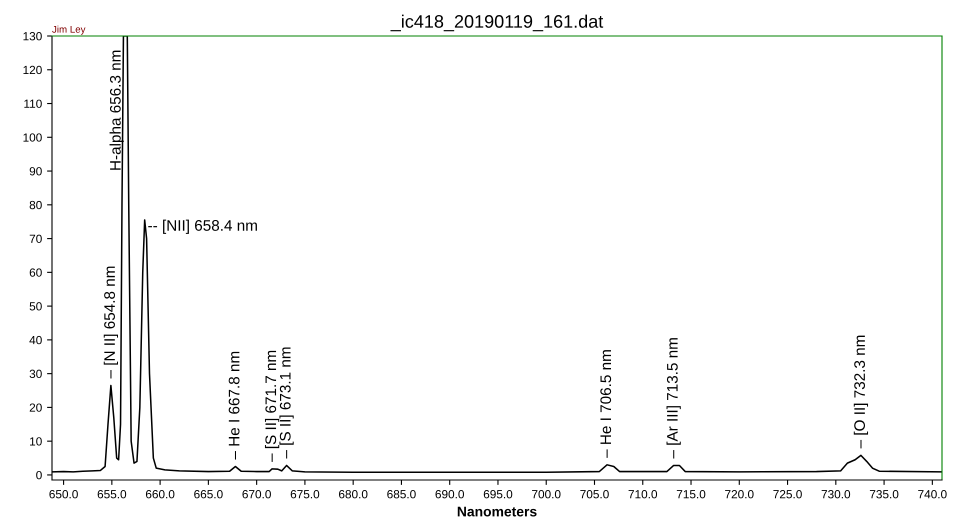 The image size is (958, 524). What do you see at coordinates (673, 398) in the screenshot?
I see `annotation: – [Ar III] 713.5 nm` at bounding box center [673, 398].